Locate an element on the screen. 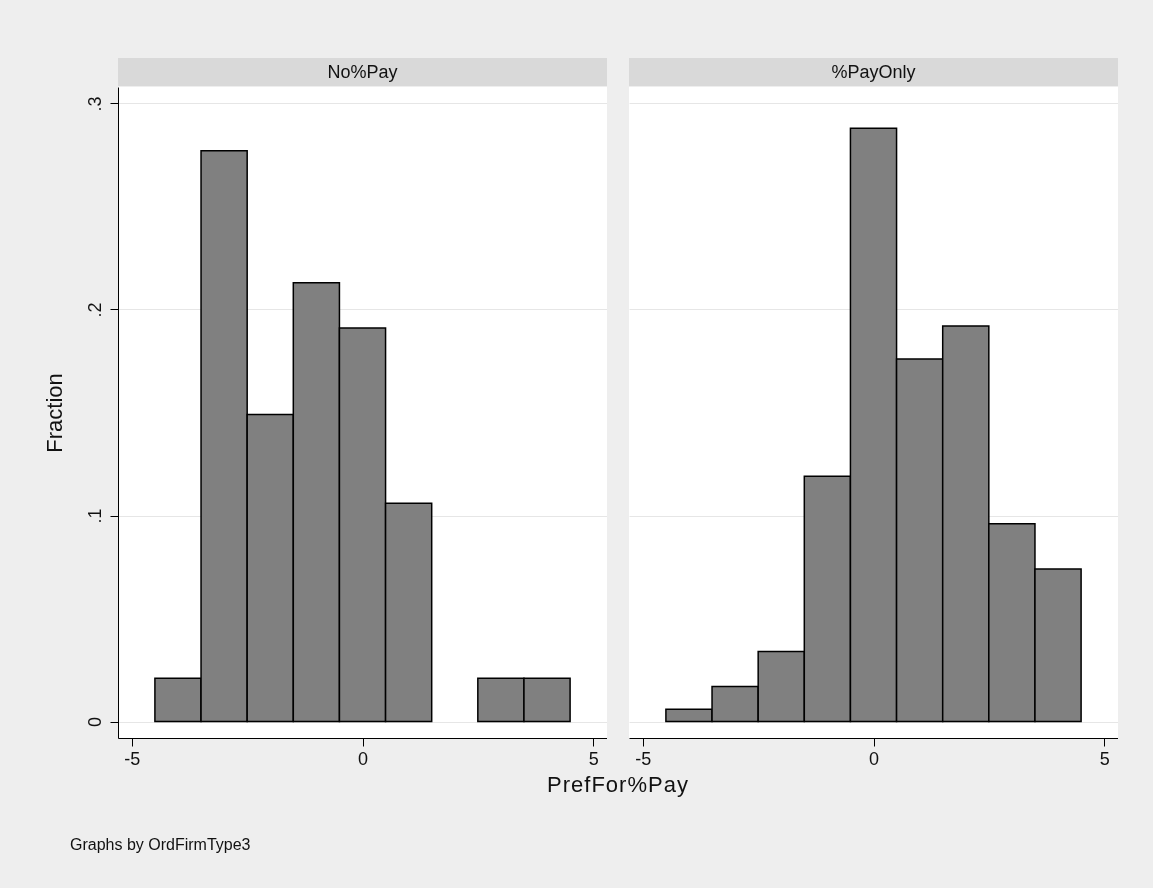 This screenshot has width=1153, height=888. chart-title: %PayOnly is located at coordinates (873, 72).